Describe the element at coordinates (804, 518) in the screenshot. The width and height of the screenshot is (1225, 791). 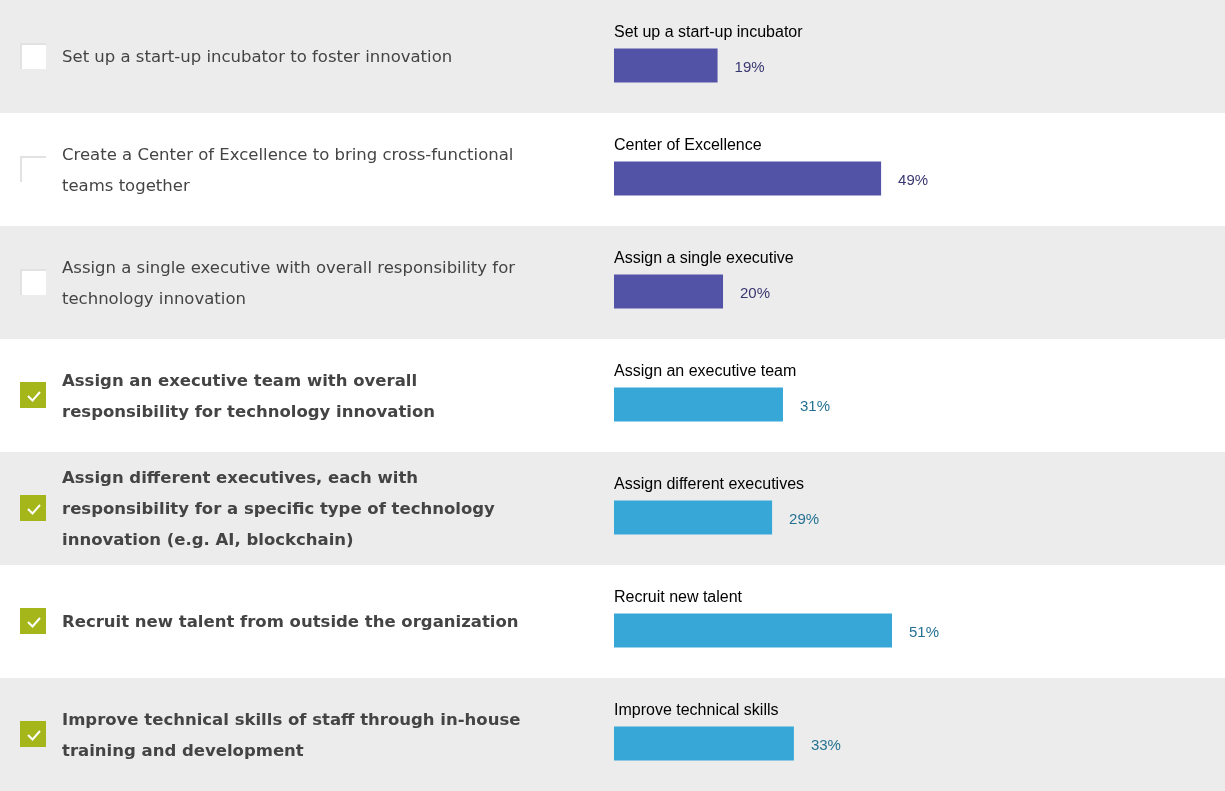
I see `data-label: 29%` at that location.